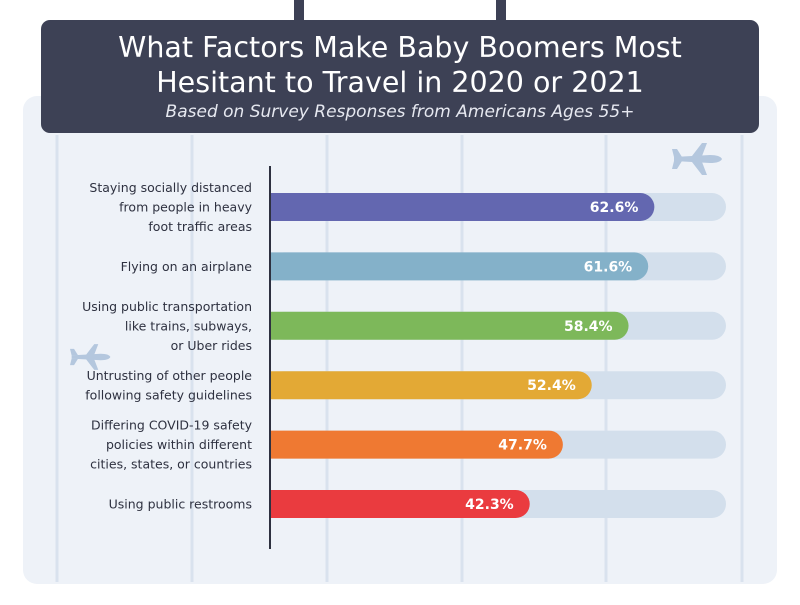 The width and height of the screenshot is (800, 605). I want to click on value-label-4: 47.7%, so click(522, 446).